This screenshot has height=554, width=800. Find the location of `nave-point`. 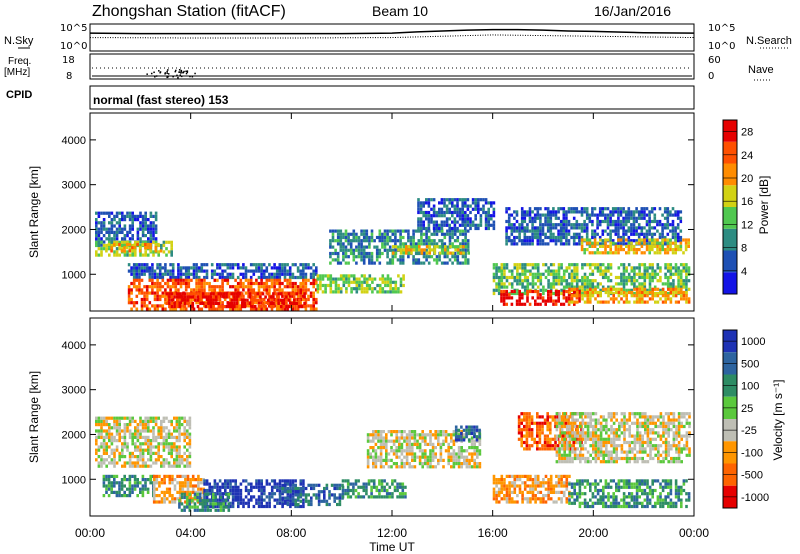

nave-point is located at coordinates (184, 71).